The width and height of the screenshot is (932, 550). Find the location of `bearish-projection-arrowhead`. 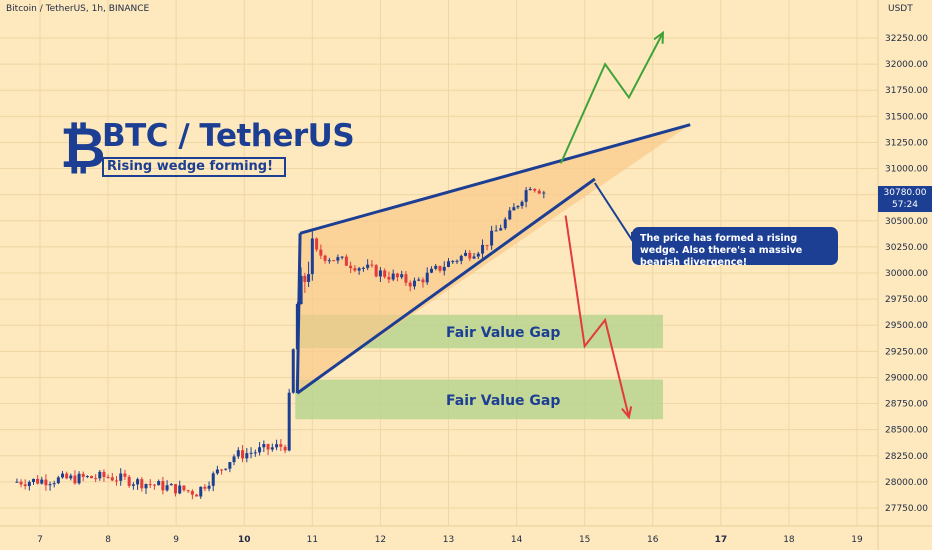

bearish-projection-arrowhead is located at coordinates (627, 413).